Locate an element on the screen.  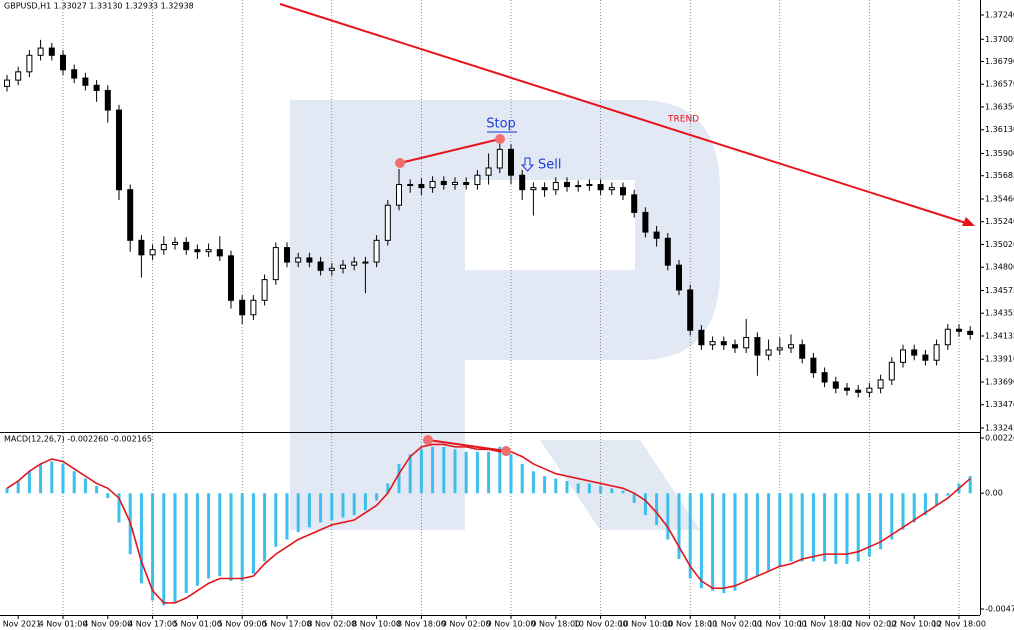
y-tick-label: 1.34575 is located at coordinates (999, 290).